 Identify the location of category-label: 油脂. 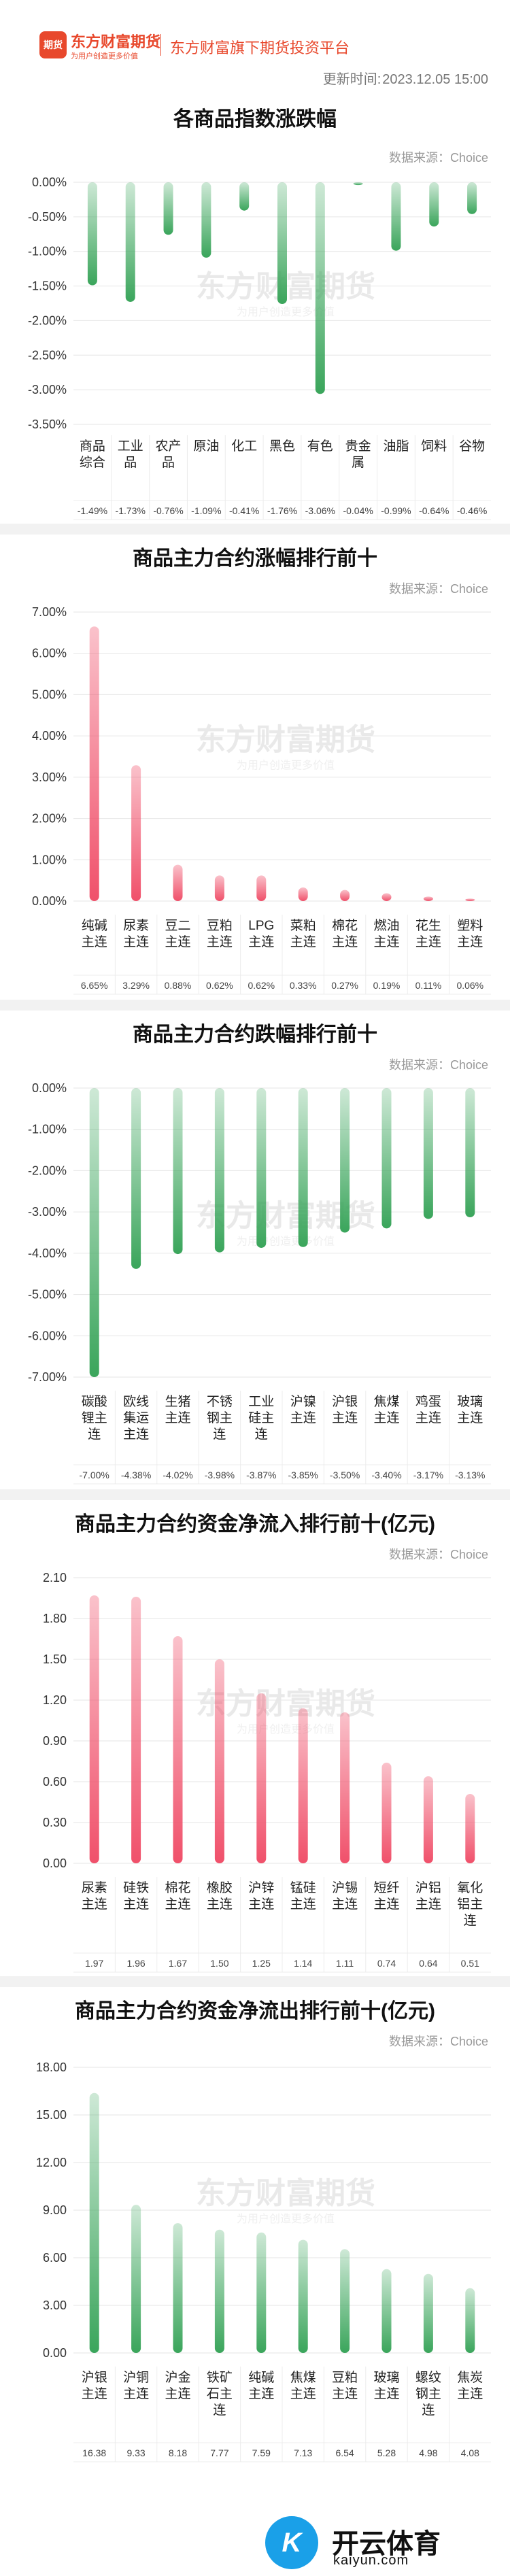
(396, 446).